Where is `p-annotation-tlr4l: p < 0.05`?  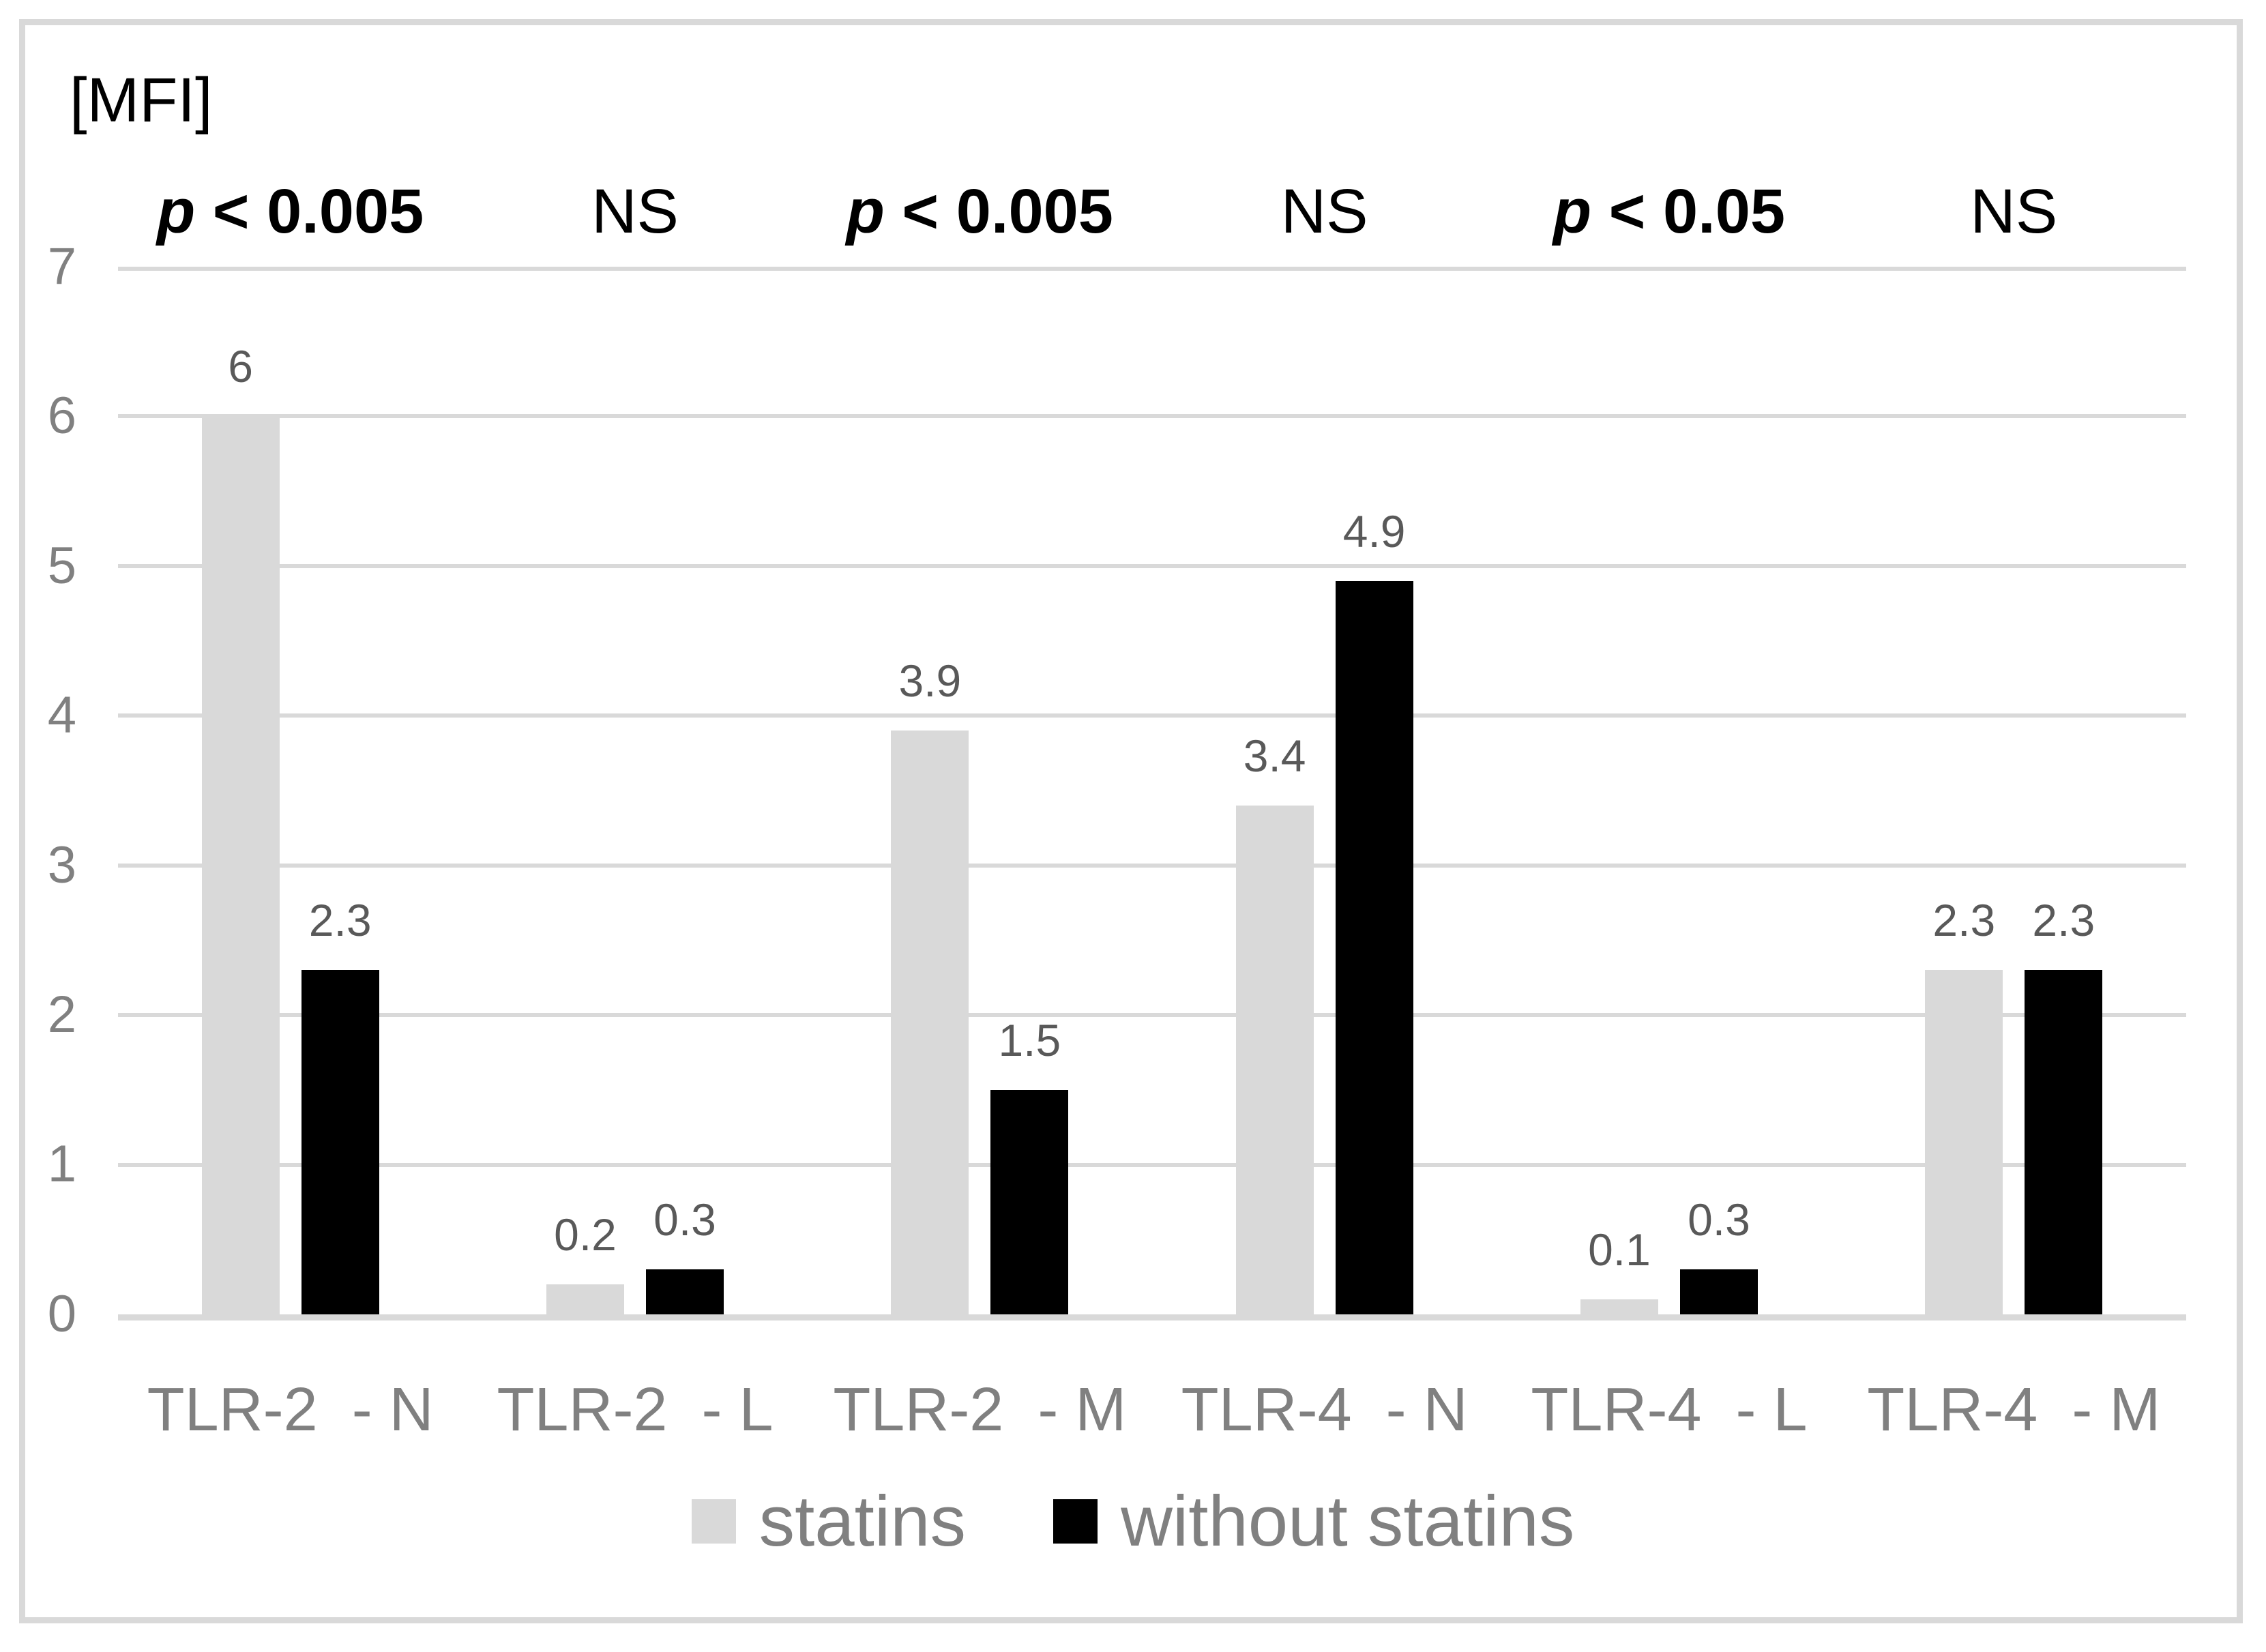
p-annotation-tlr4l: p < 0.05 is located at coordinates (1669, 211).